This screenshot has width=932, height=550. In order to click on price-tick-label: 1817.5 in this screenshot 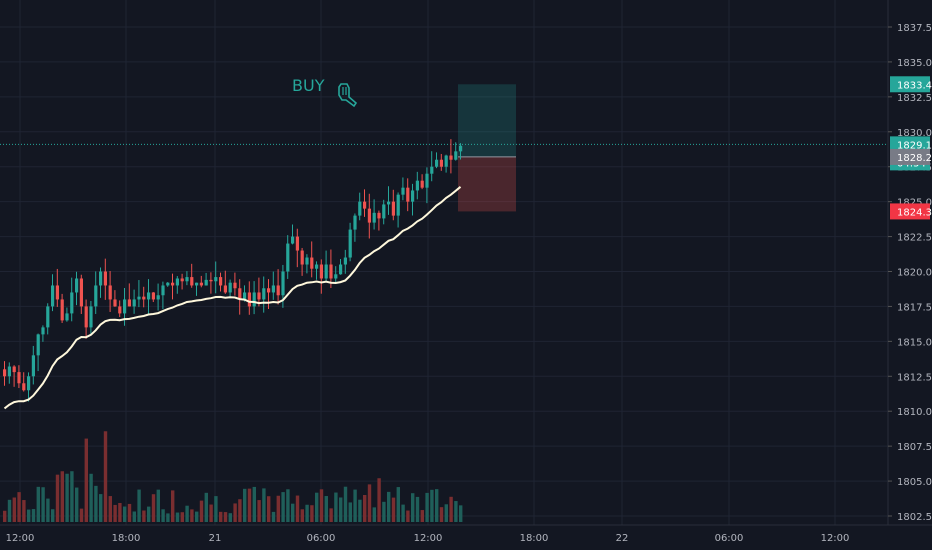, I will do `click(914, 307)`.